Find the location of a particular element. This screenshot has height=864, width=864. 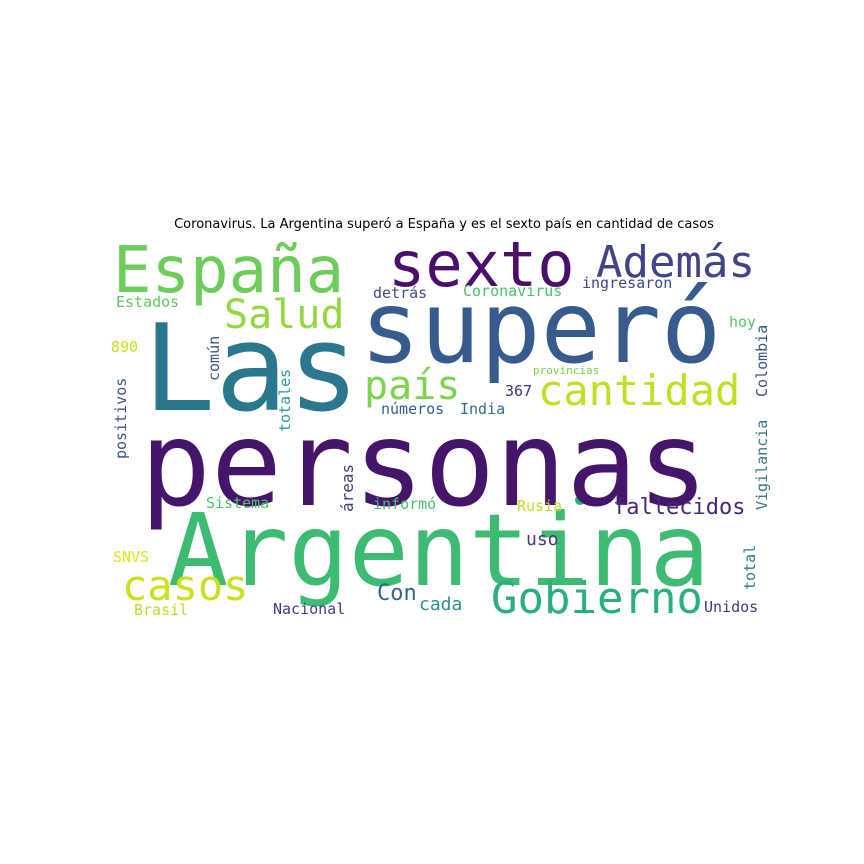

cloud-word: Salud is located at coordinates (284, 315).